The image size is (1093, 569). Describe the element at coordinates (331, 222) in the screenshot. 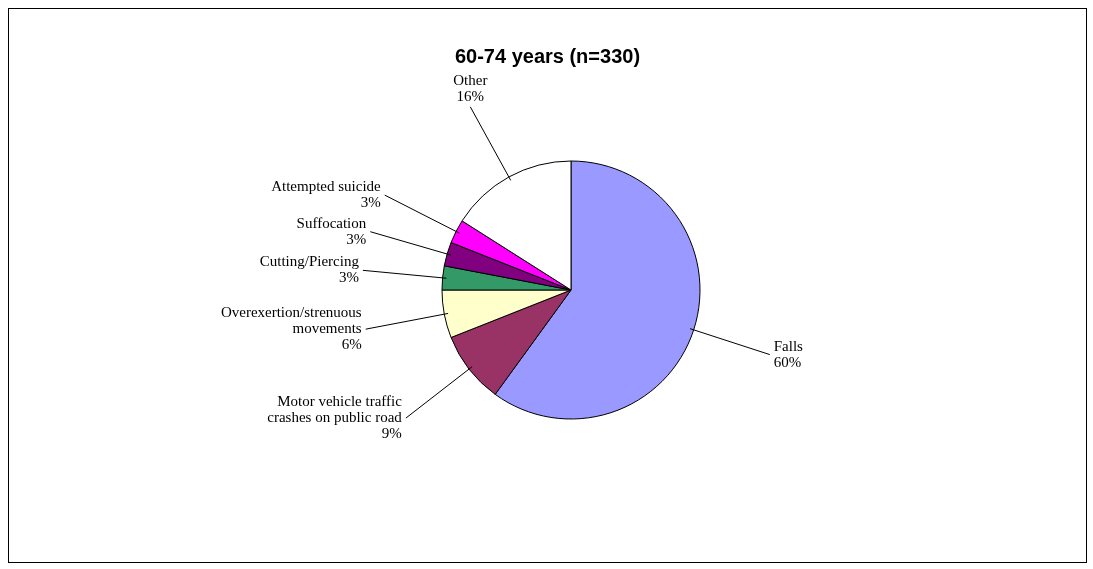

I see `slice-label: Suffocation` at that location.